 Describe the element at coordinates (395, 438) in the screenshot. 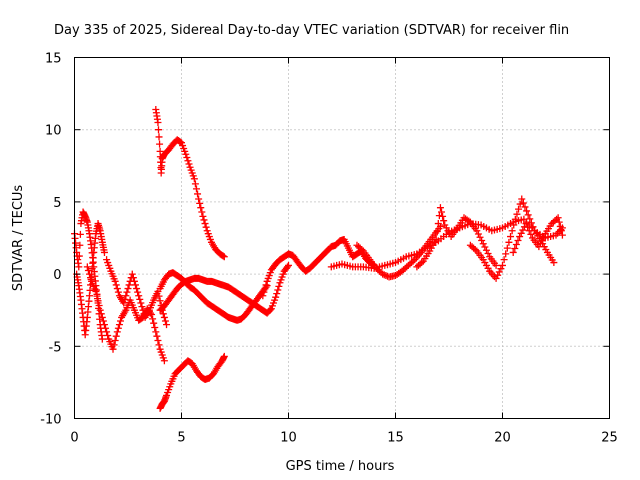

I see `x-tick-label: 15` at that location.